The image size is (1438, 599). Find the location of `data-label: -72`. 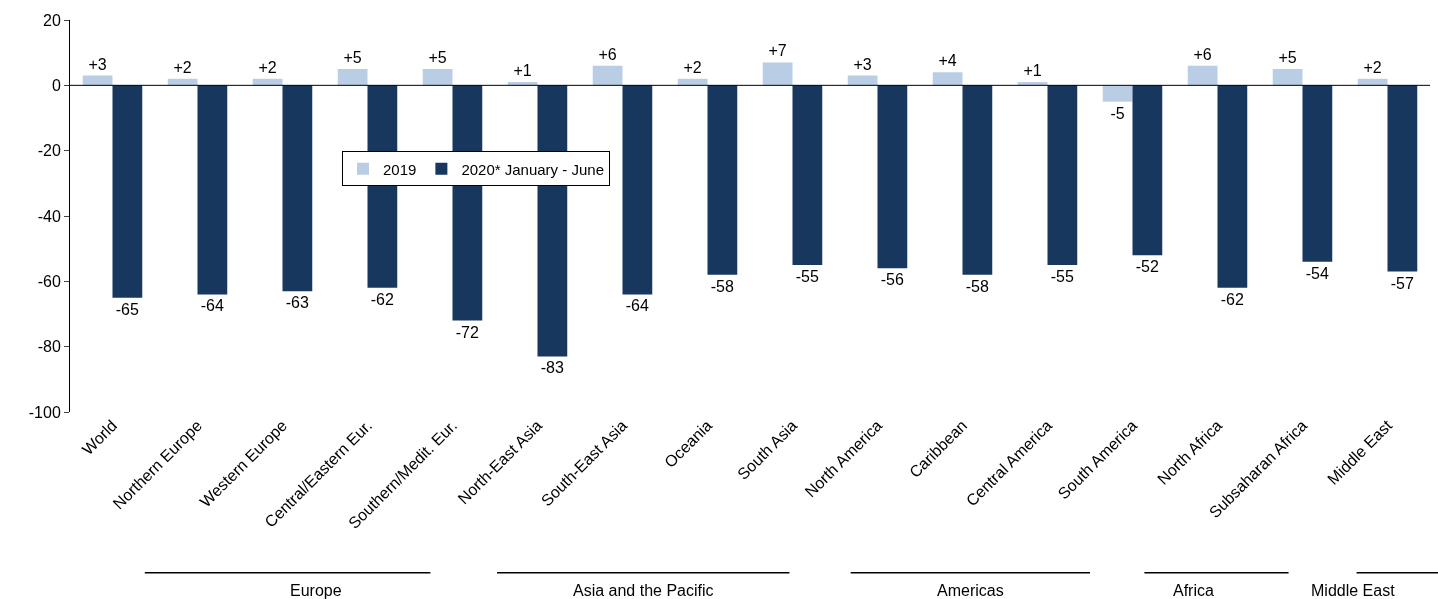

data-label: -72 is located at coordinates (467, 332).